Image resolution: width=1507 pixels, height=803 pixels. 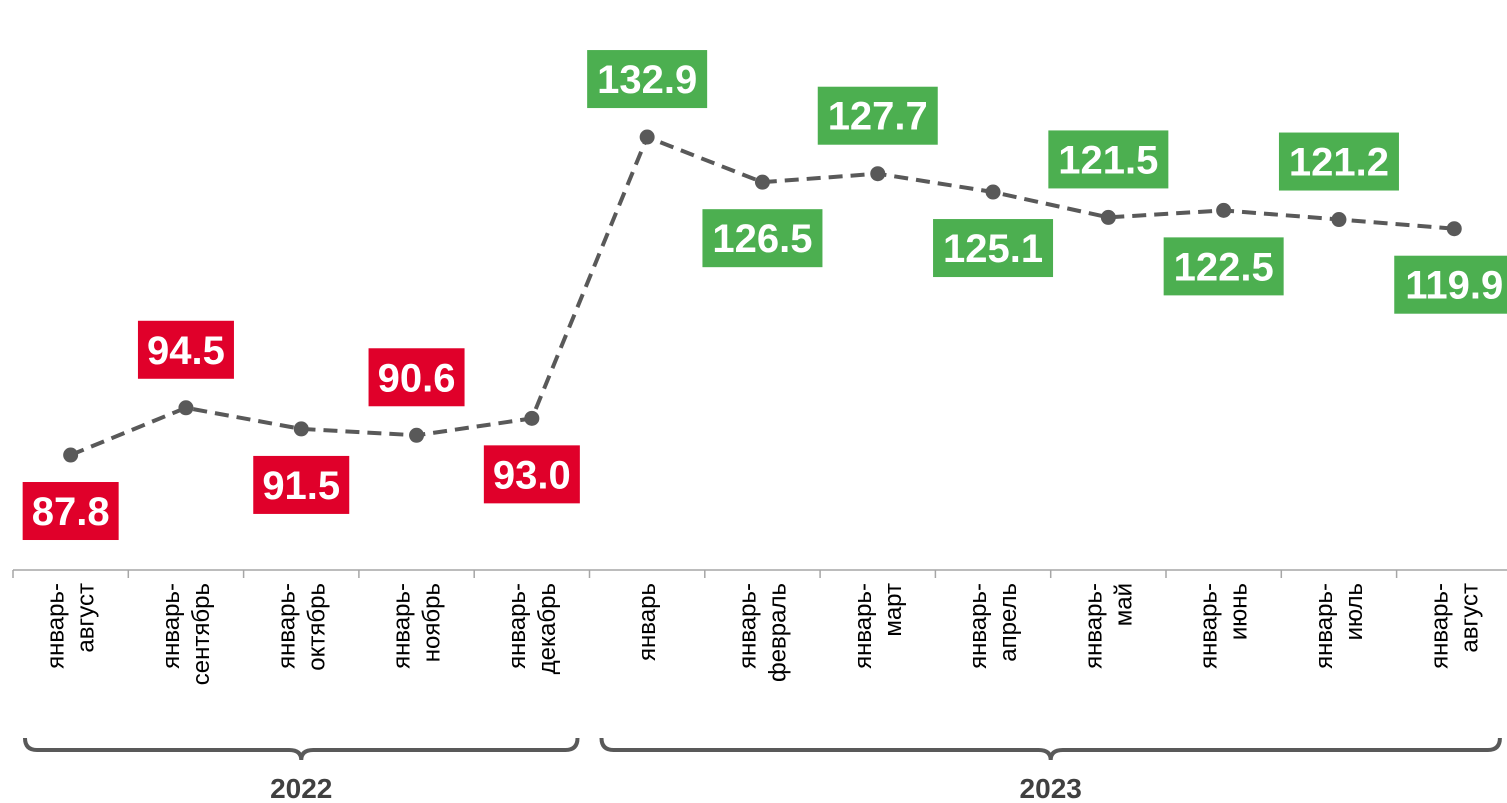 I want to click on data-label: 125.1, so click(x=993, y=249).